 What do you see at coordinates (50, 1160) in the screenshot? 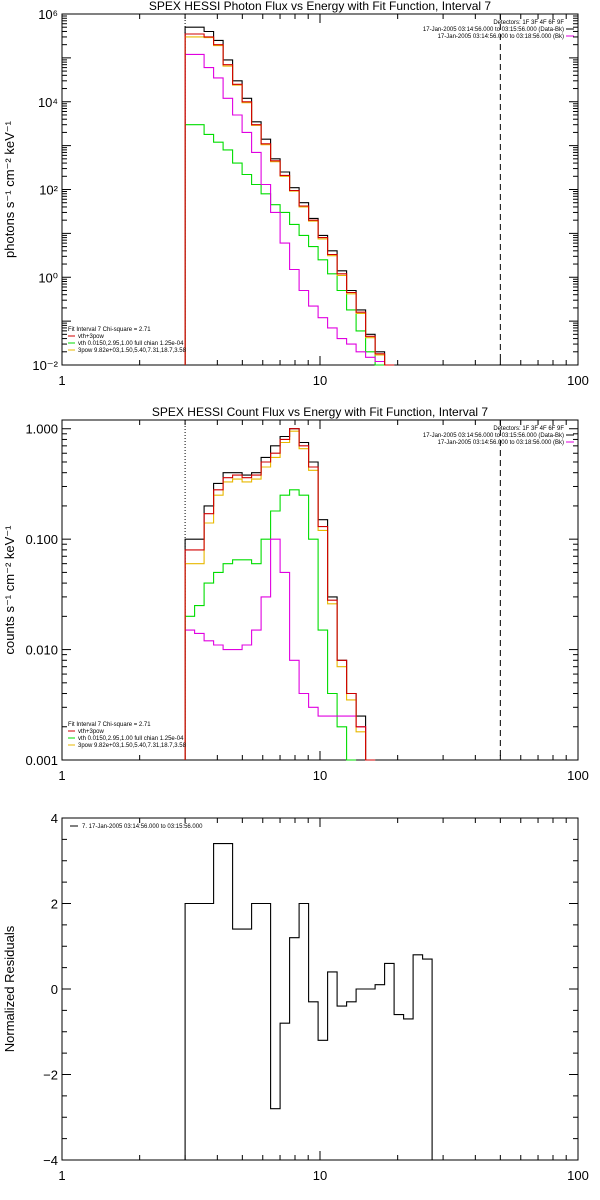
I see `y-tick-label: −4` at bounding box center [50, 1160].